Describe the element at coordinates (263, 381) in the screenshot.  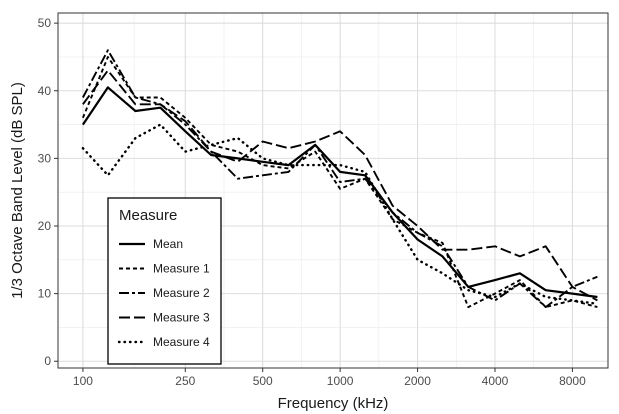
I see `x-tick-label: 500` at that location.